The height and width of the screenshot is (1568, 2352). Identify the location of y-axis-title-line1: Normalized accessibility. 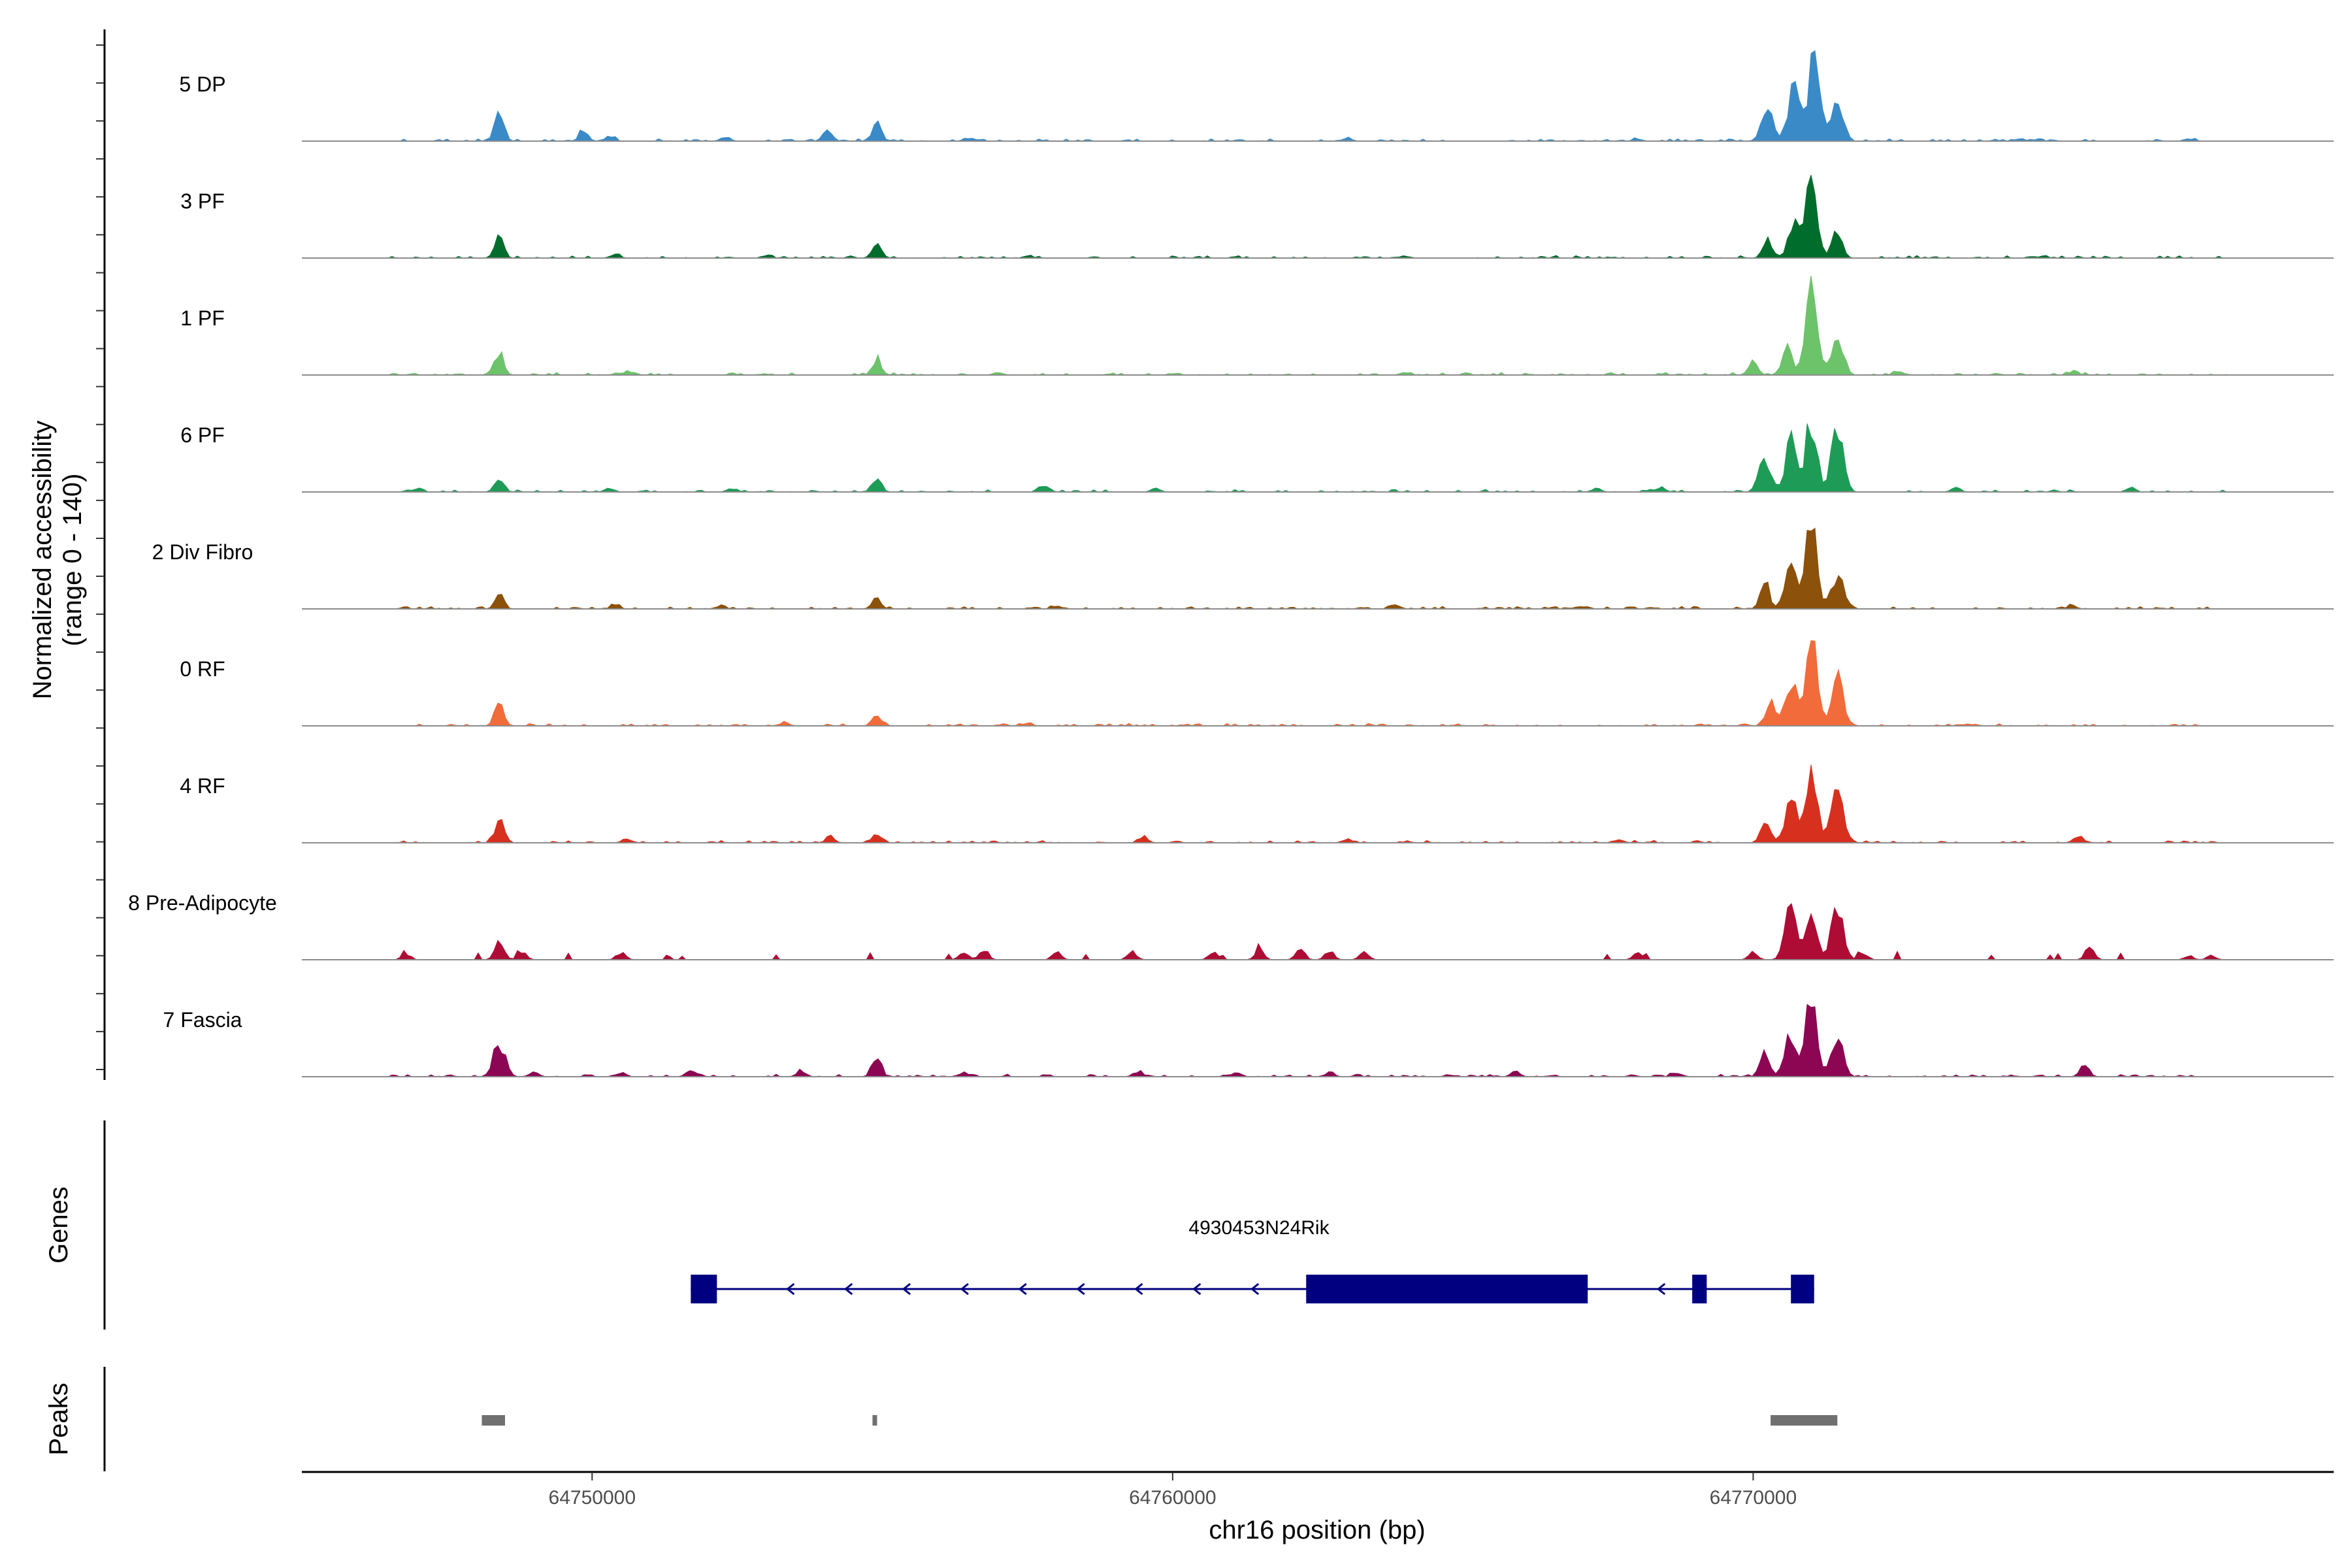
(42, 560).